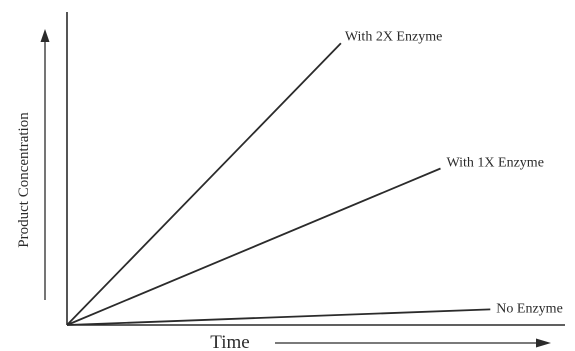  Describe the element at coordinates (529, 308) in the screenshot. I see `series-label-no-enzyme: No Enzyme` at that location.